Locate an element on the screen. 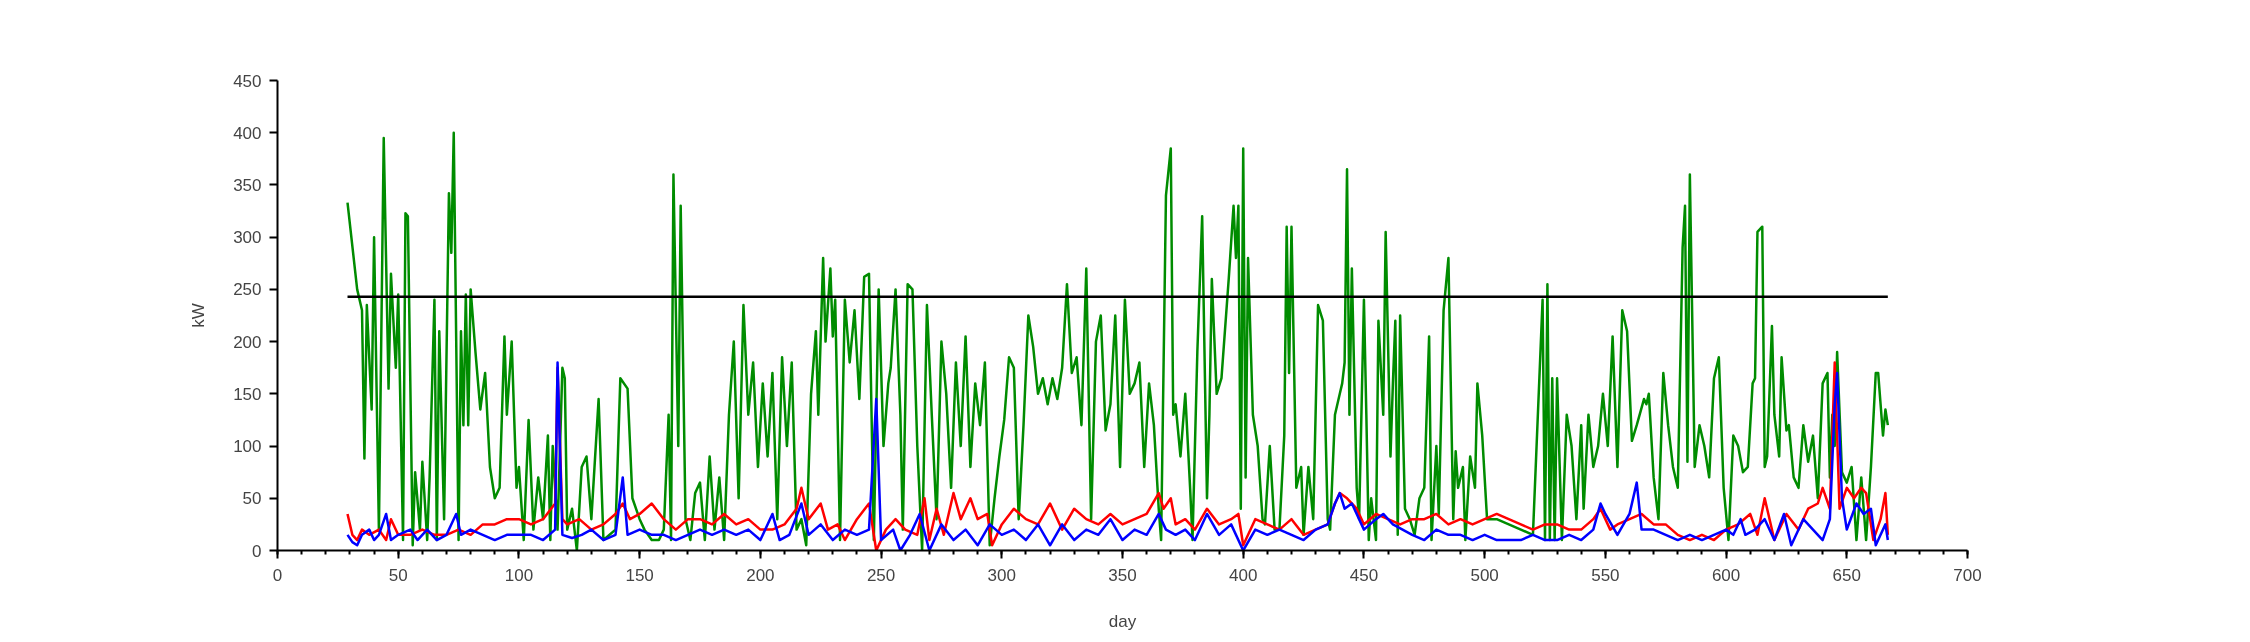 This screenshot has width=2250, height=642. x-tick-label: 450 is located at coordinates (1364, 575).